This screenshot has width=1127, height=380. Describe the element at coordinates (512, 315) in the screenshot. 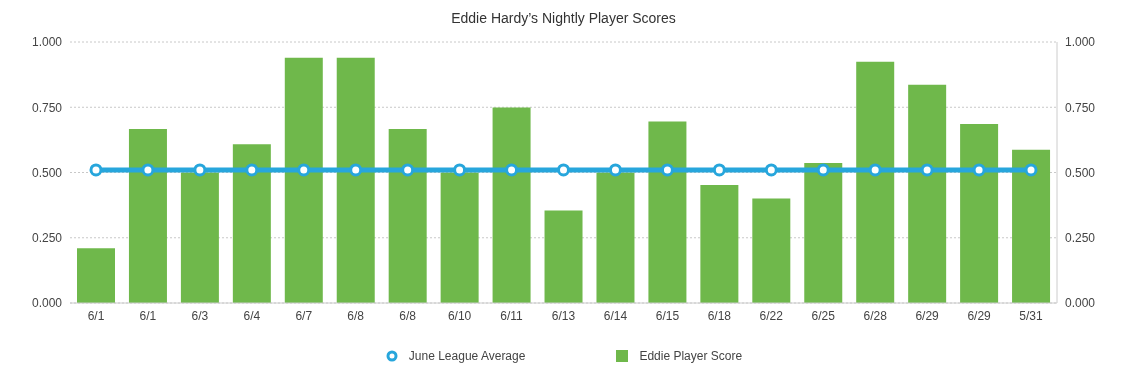

I see `x-tick-label: 6/11` at that location.